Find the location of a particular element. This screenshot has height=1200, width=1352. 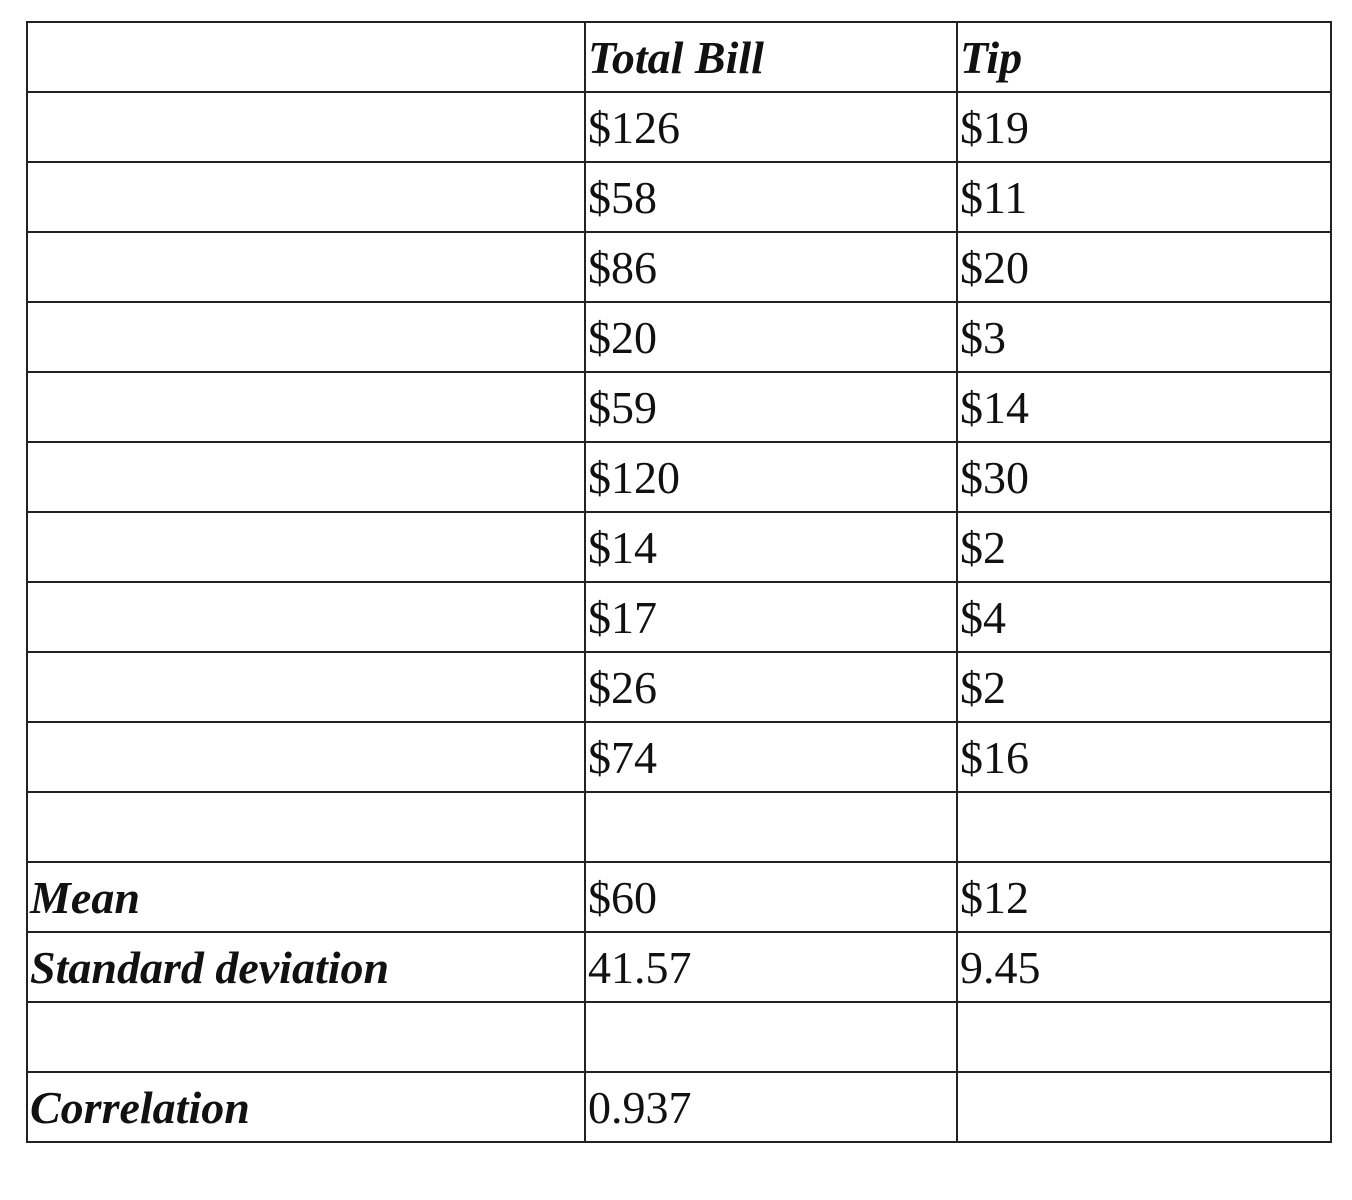

table-cell: 9.45 is located at coordinates (1144, 967).